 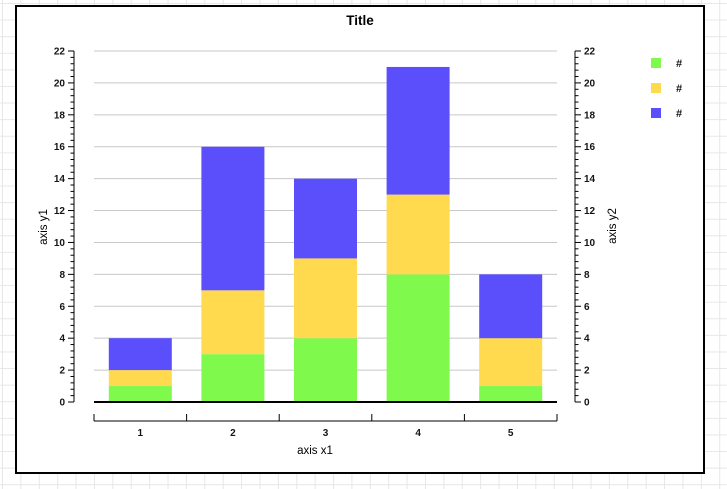 What do you see at coordinates (587, 275) in the screenshot?
I see `right-y-tick-label: 8` at bounding box center [587, 275].